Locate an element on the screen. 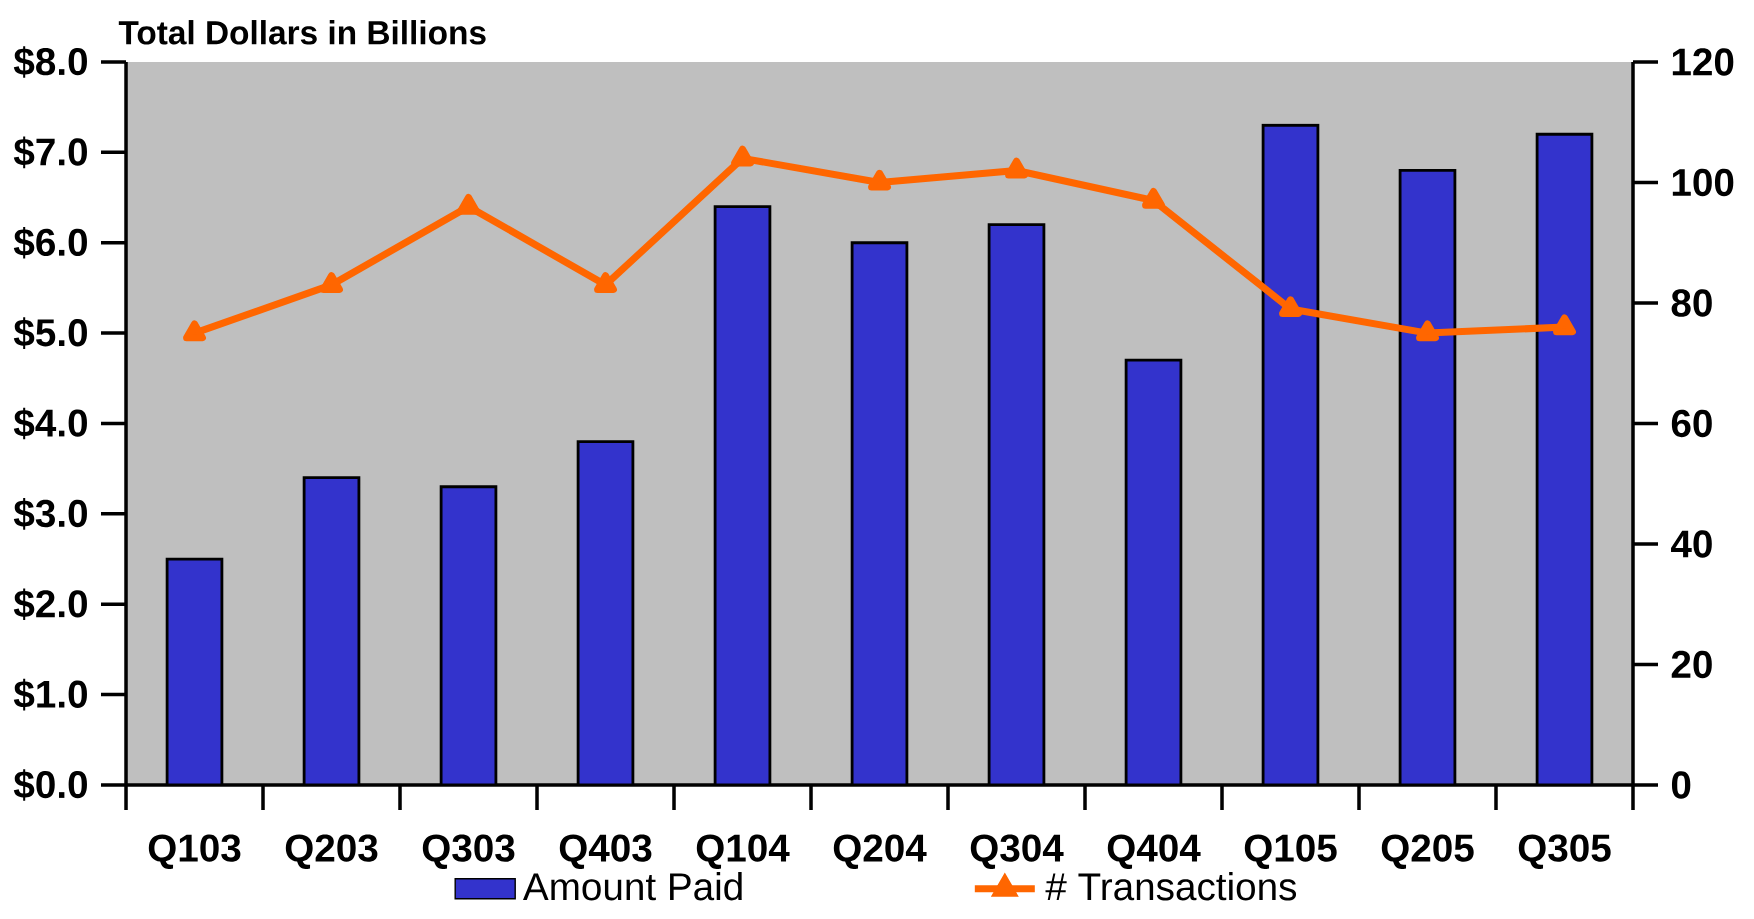  y2-tick-label: 100 is located at coordinates (1703, 182).